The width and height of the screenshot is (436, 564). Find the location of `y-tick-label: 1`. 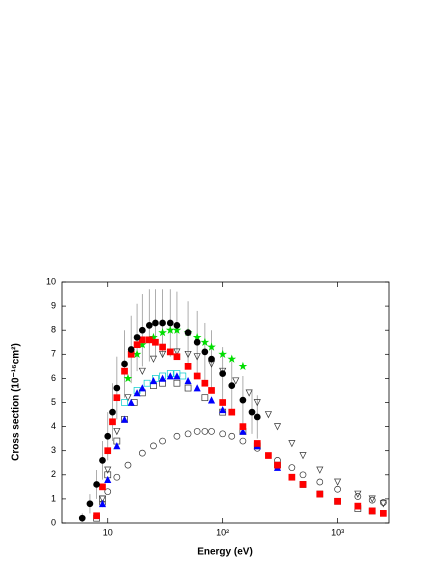

y-tick-label: 1 is located at coordinates (53, 498).